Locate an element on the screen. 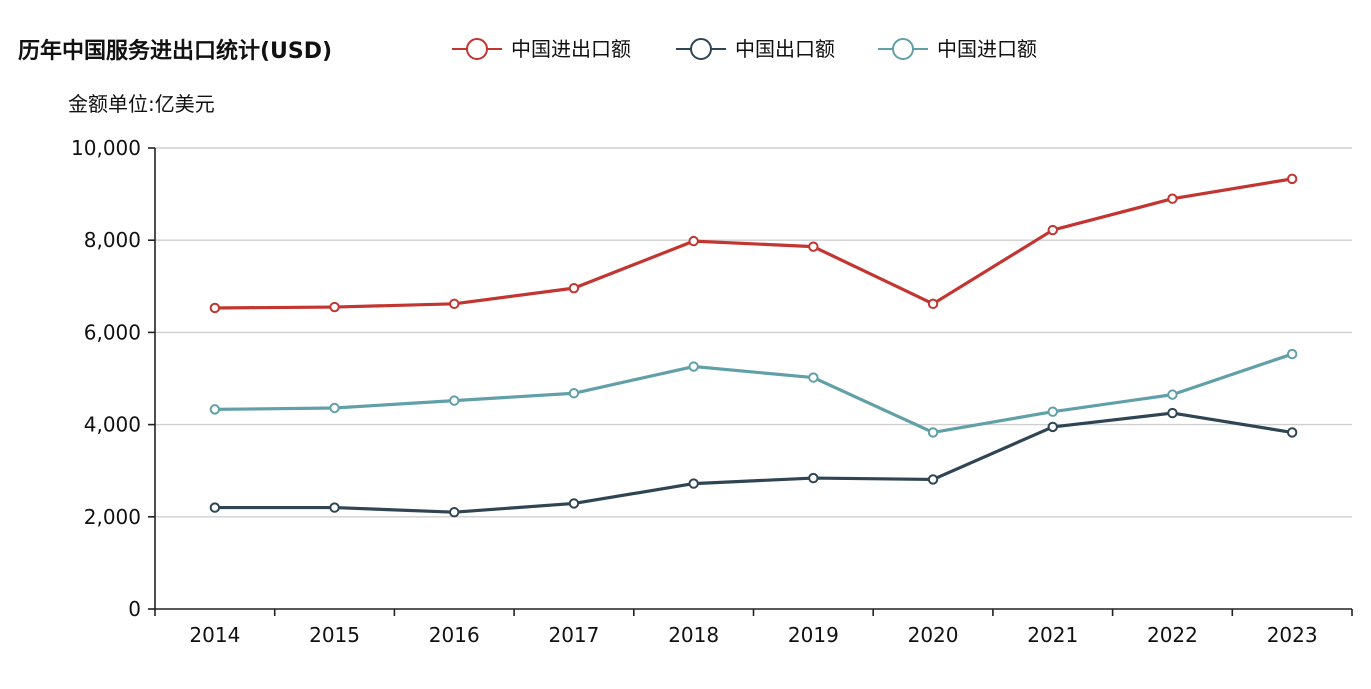  x-tick-label: 2016 is located at coordinates (454, 635).